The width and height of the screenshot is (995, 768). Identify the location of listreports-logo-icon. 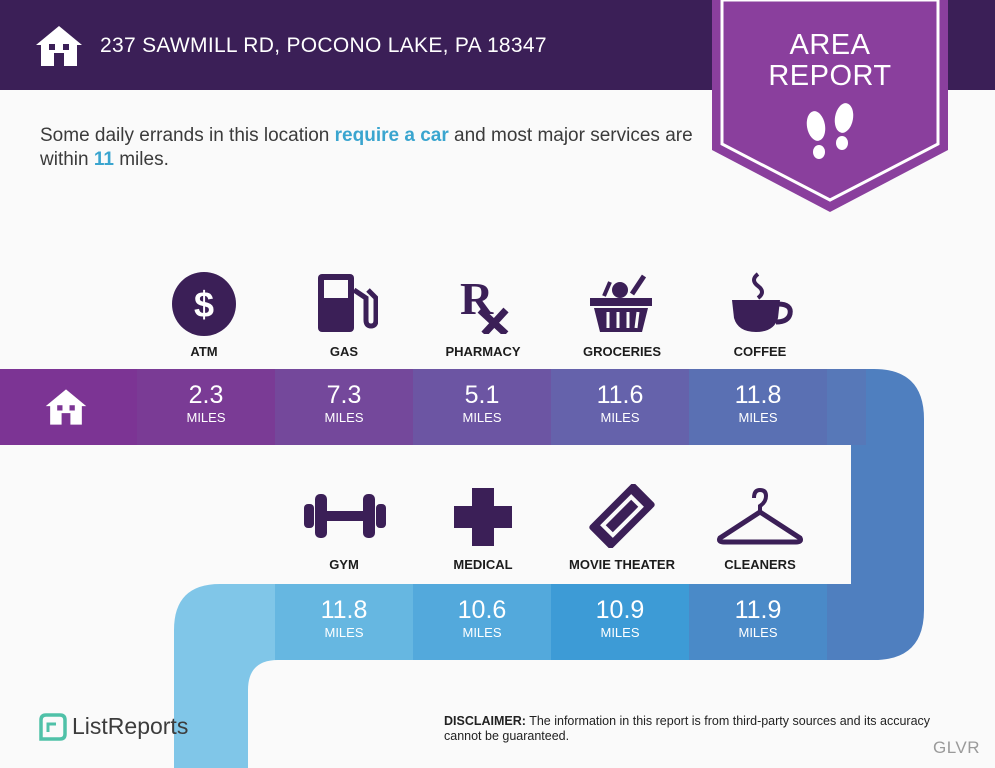
(53, 727).